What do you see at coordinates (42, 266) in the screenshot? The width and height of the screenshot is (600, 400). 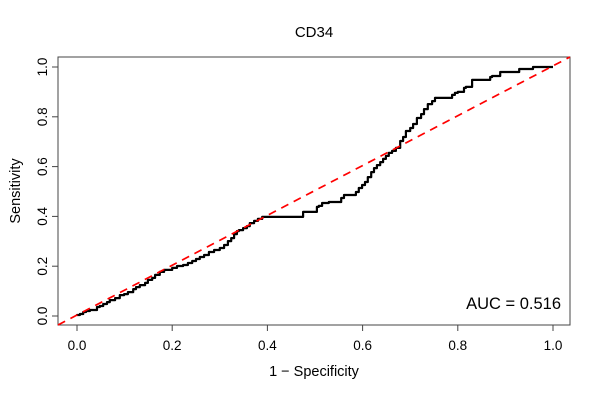 I see `y-tick-label: 0.2` at bounding box center [42, 266].